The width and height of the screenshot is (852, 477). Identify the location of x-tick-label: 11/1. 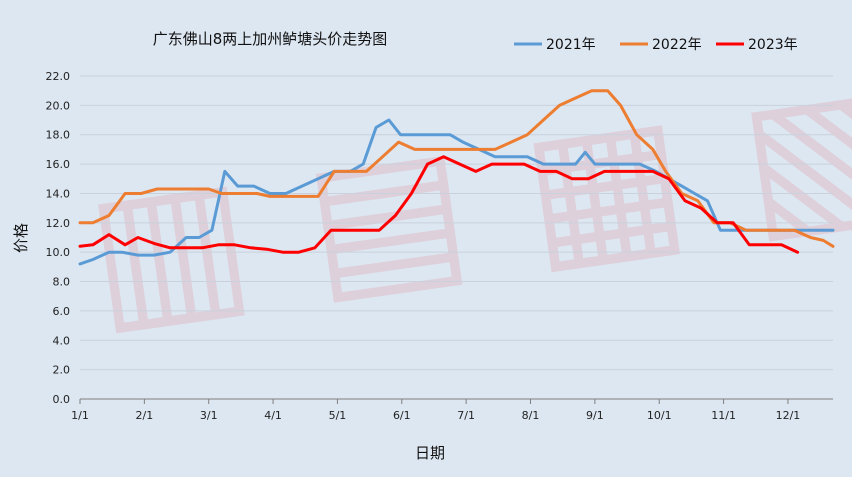
(723, 415).